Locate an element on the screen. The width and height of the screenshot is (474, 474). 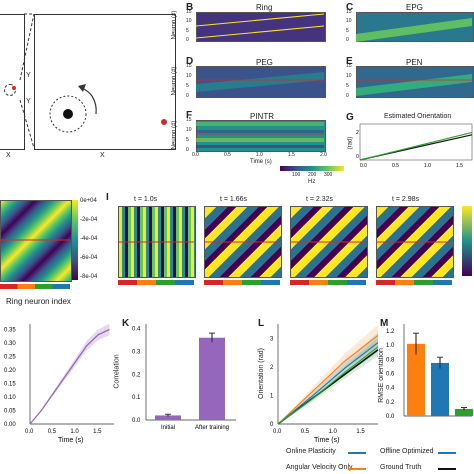
colorbar-h is located at coordinates (75, 240).